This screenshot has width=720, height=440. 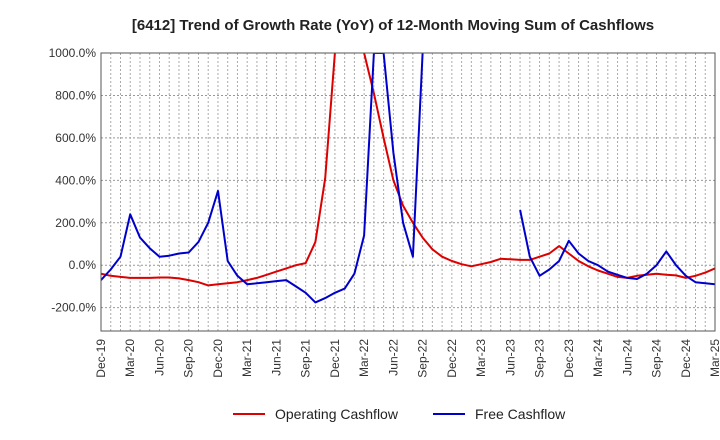 What do you see at coordinates (75, 223) in the screenshot?
I see `y-tick-label: 200.0%` at bounding box center [75, 223].